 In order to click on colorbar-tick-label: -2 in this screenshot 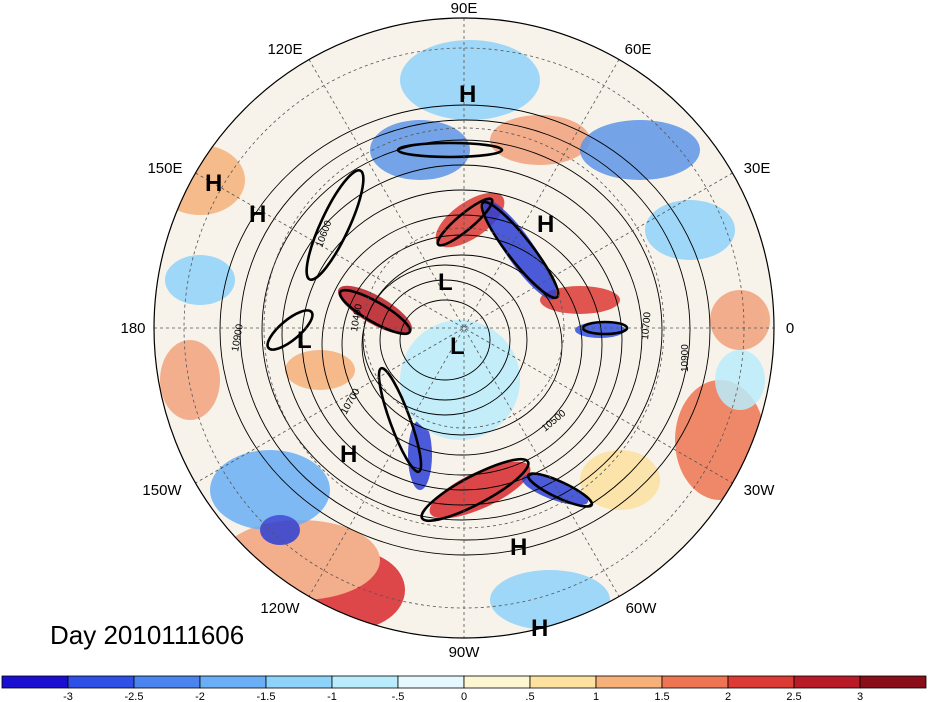, I will do `click(200, 696)`.